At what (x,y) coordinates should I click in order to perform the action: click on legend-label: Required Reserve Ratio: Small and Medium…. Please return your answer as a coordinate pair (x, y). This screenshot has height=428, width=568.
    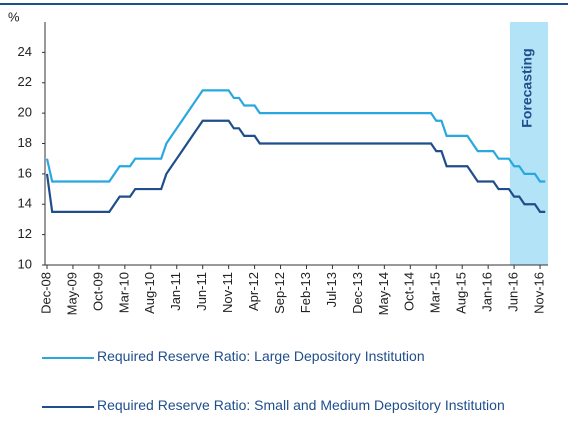
    Looking at the image, I should click on (301, 405).